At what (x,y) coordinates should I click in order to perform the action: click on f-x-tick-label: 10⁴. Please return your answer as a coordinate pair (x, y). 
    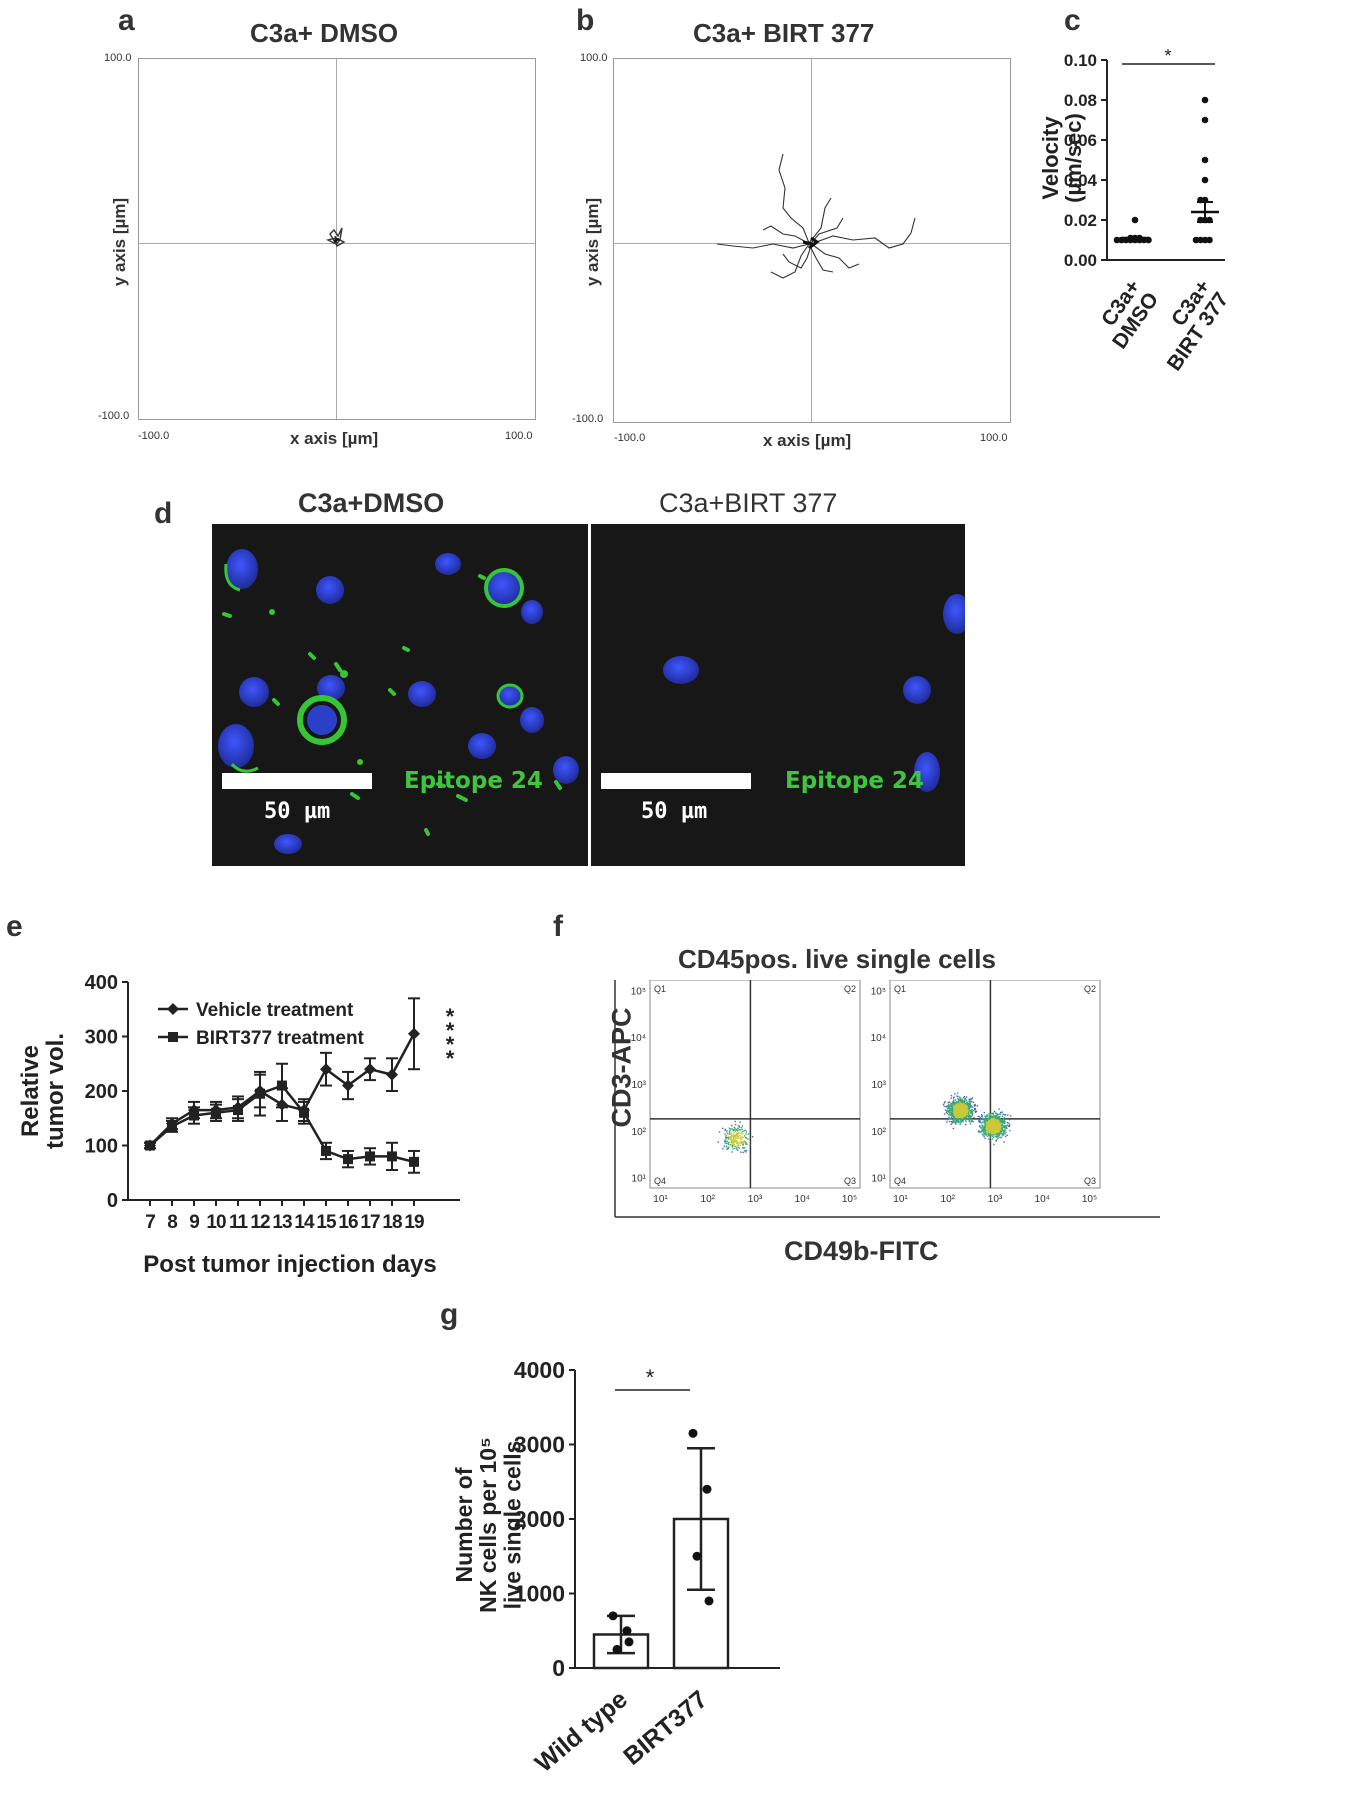
    Looking at the image, I should click on (1042, 1199).